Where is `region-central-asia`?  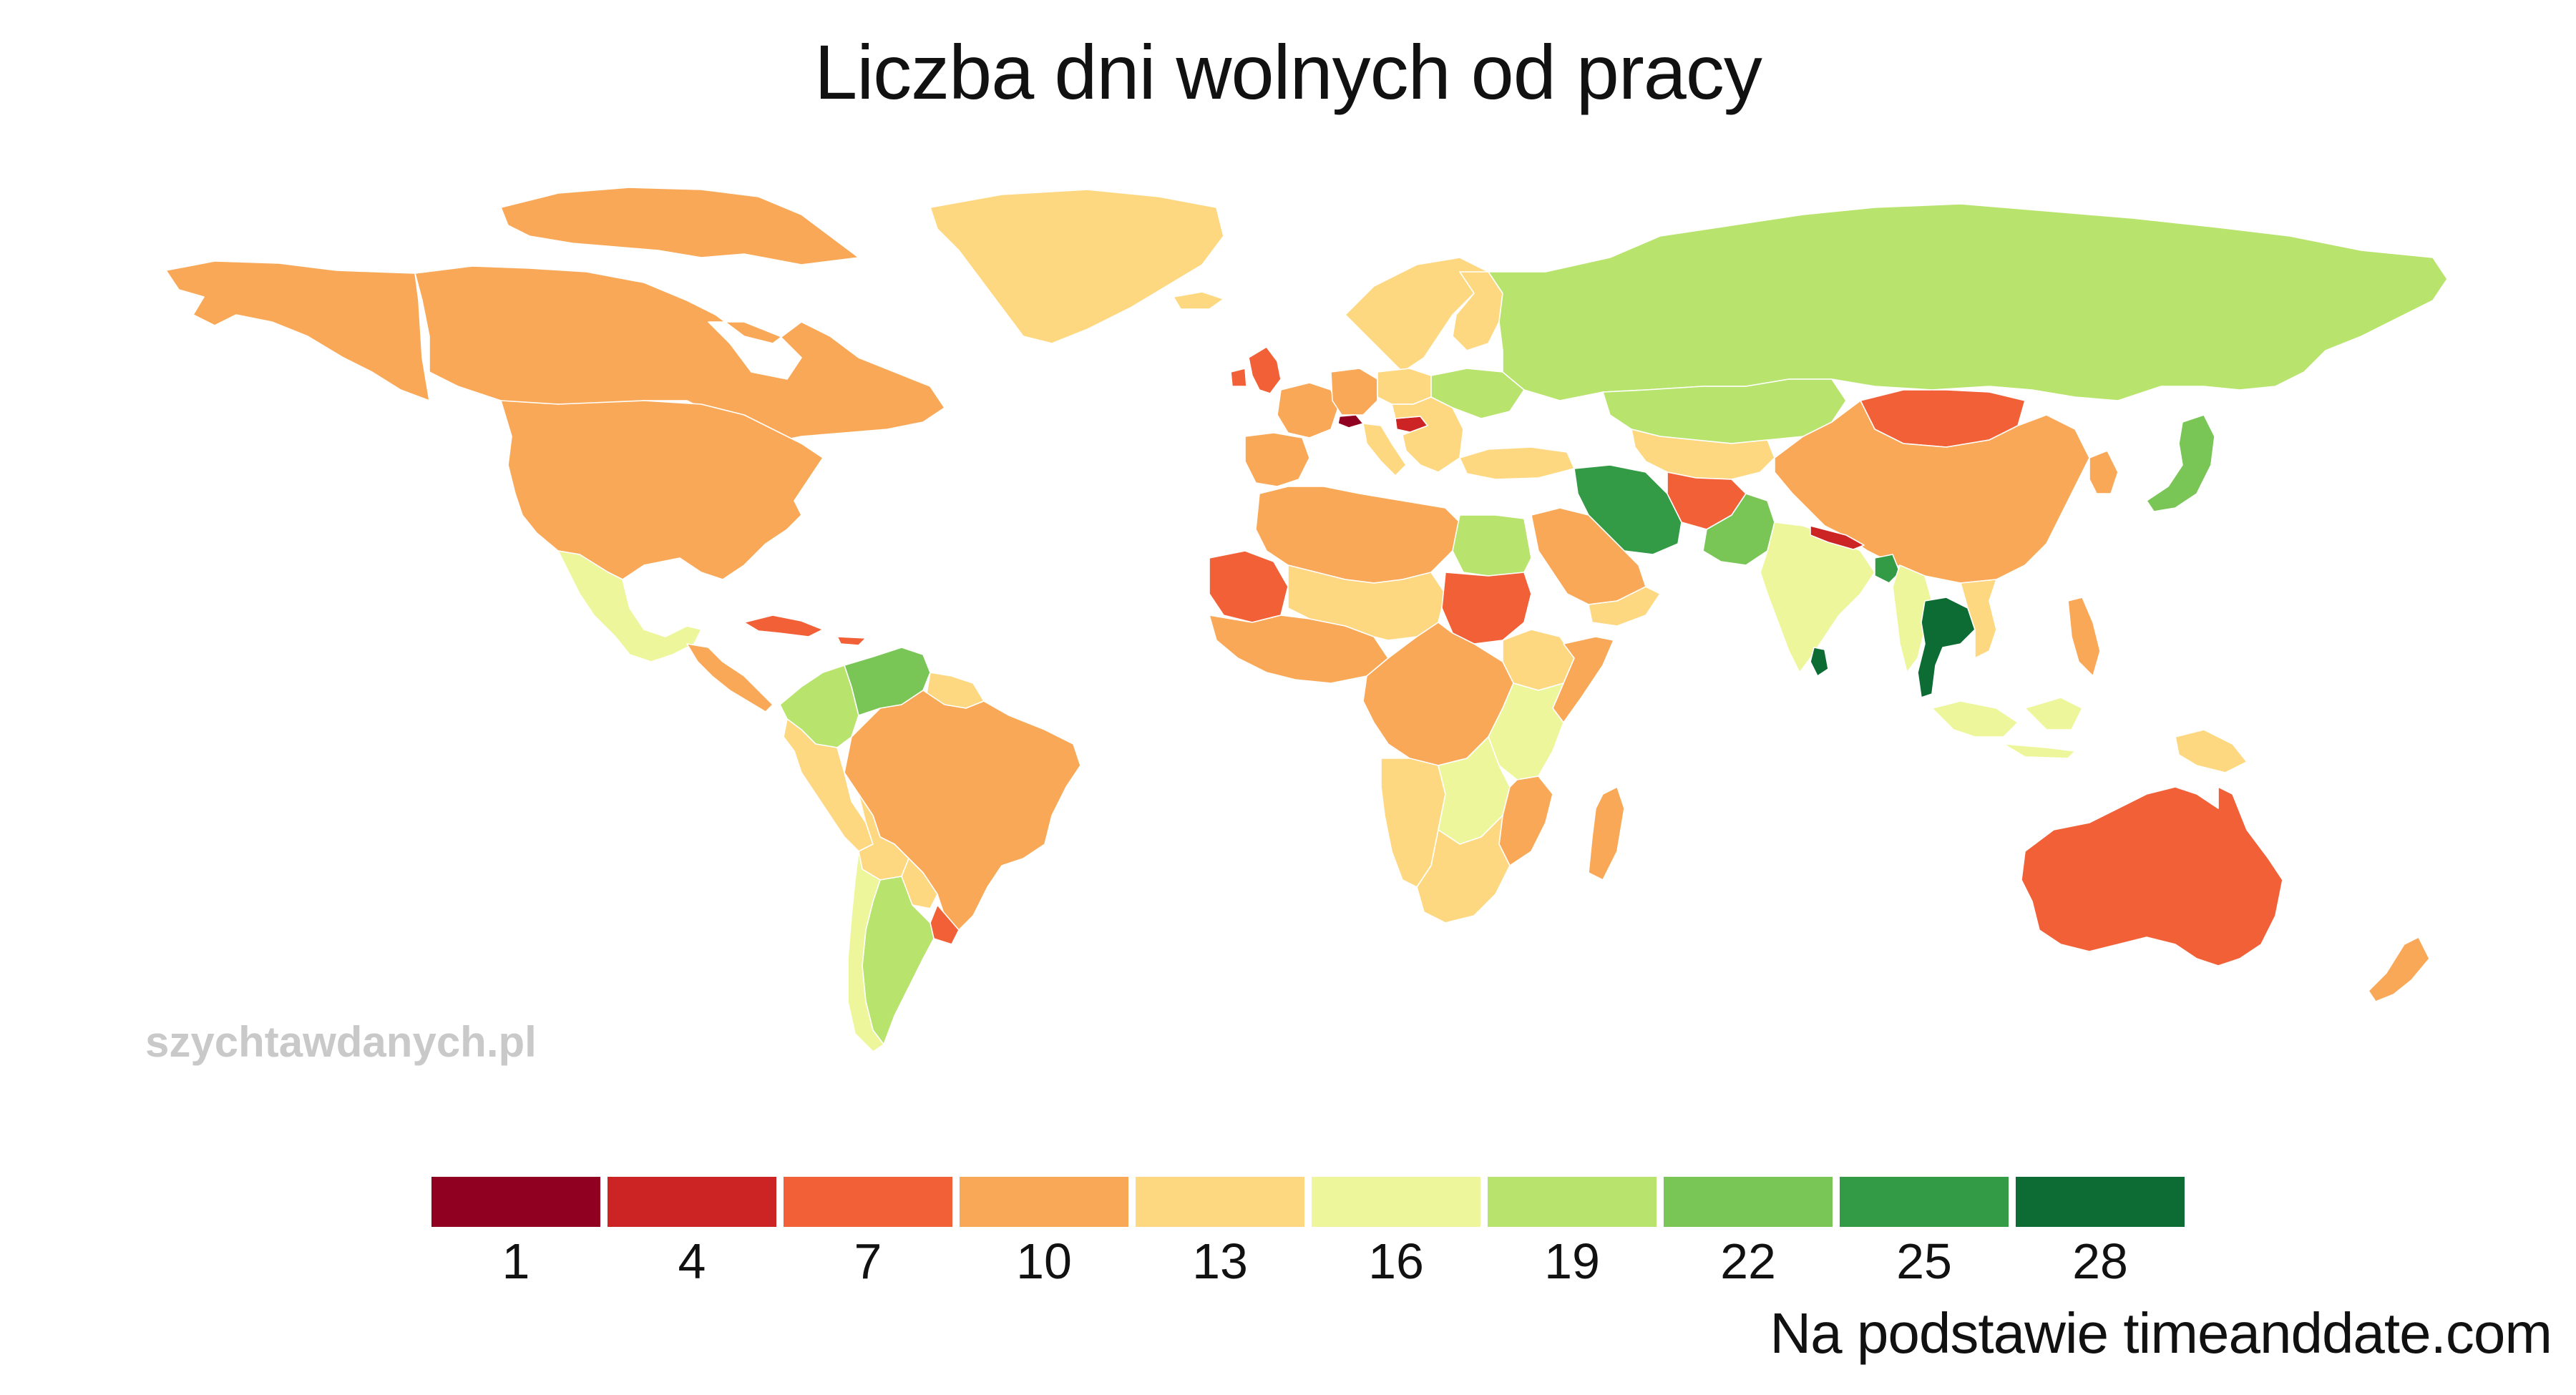 region-central-asia is located at coordinates (1703, 455).